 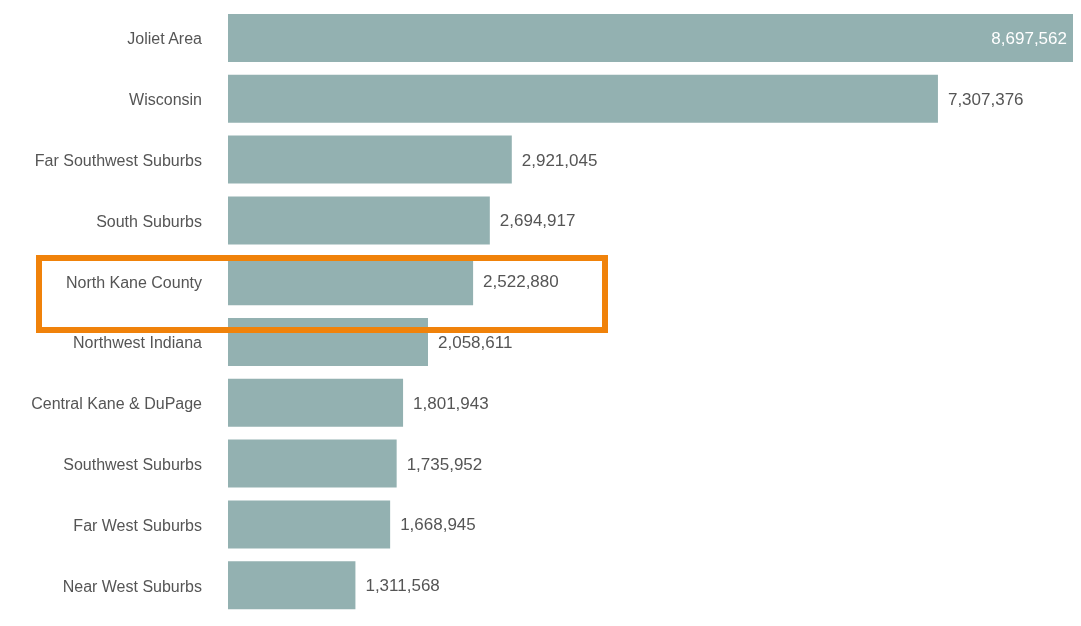 I want to click on y-tick-label: Northwest Indiana, so click(x=138, y=343).